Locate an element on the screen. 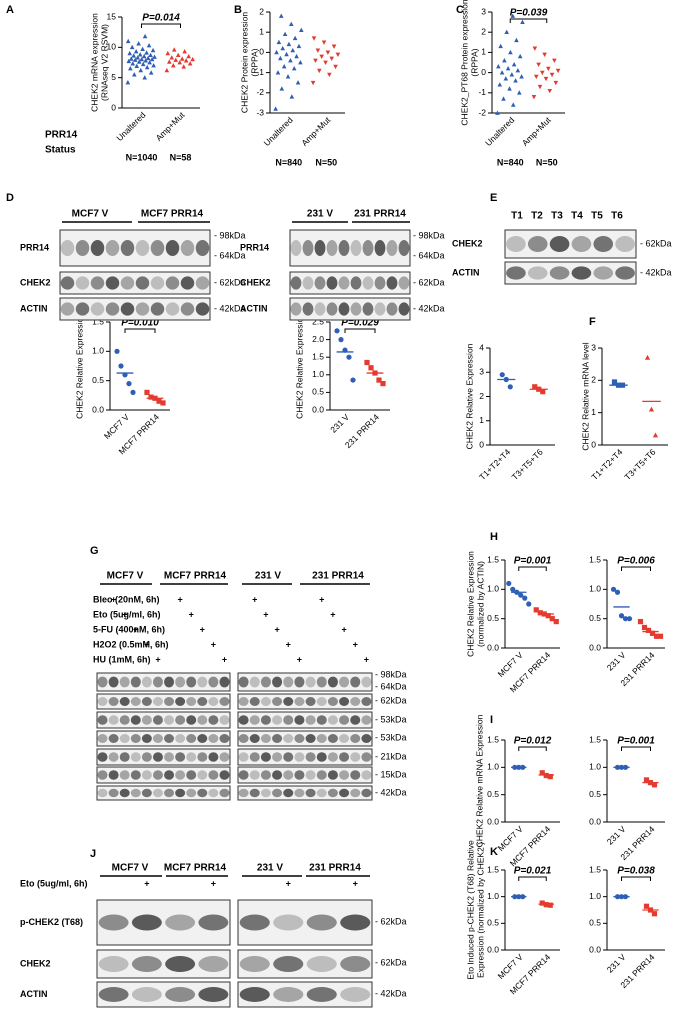 The width and height of the screenshot is (685, 1012). significance-bracket is located at coordinates (636, 568).